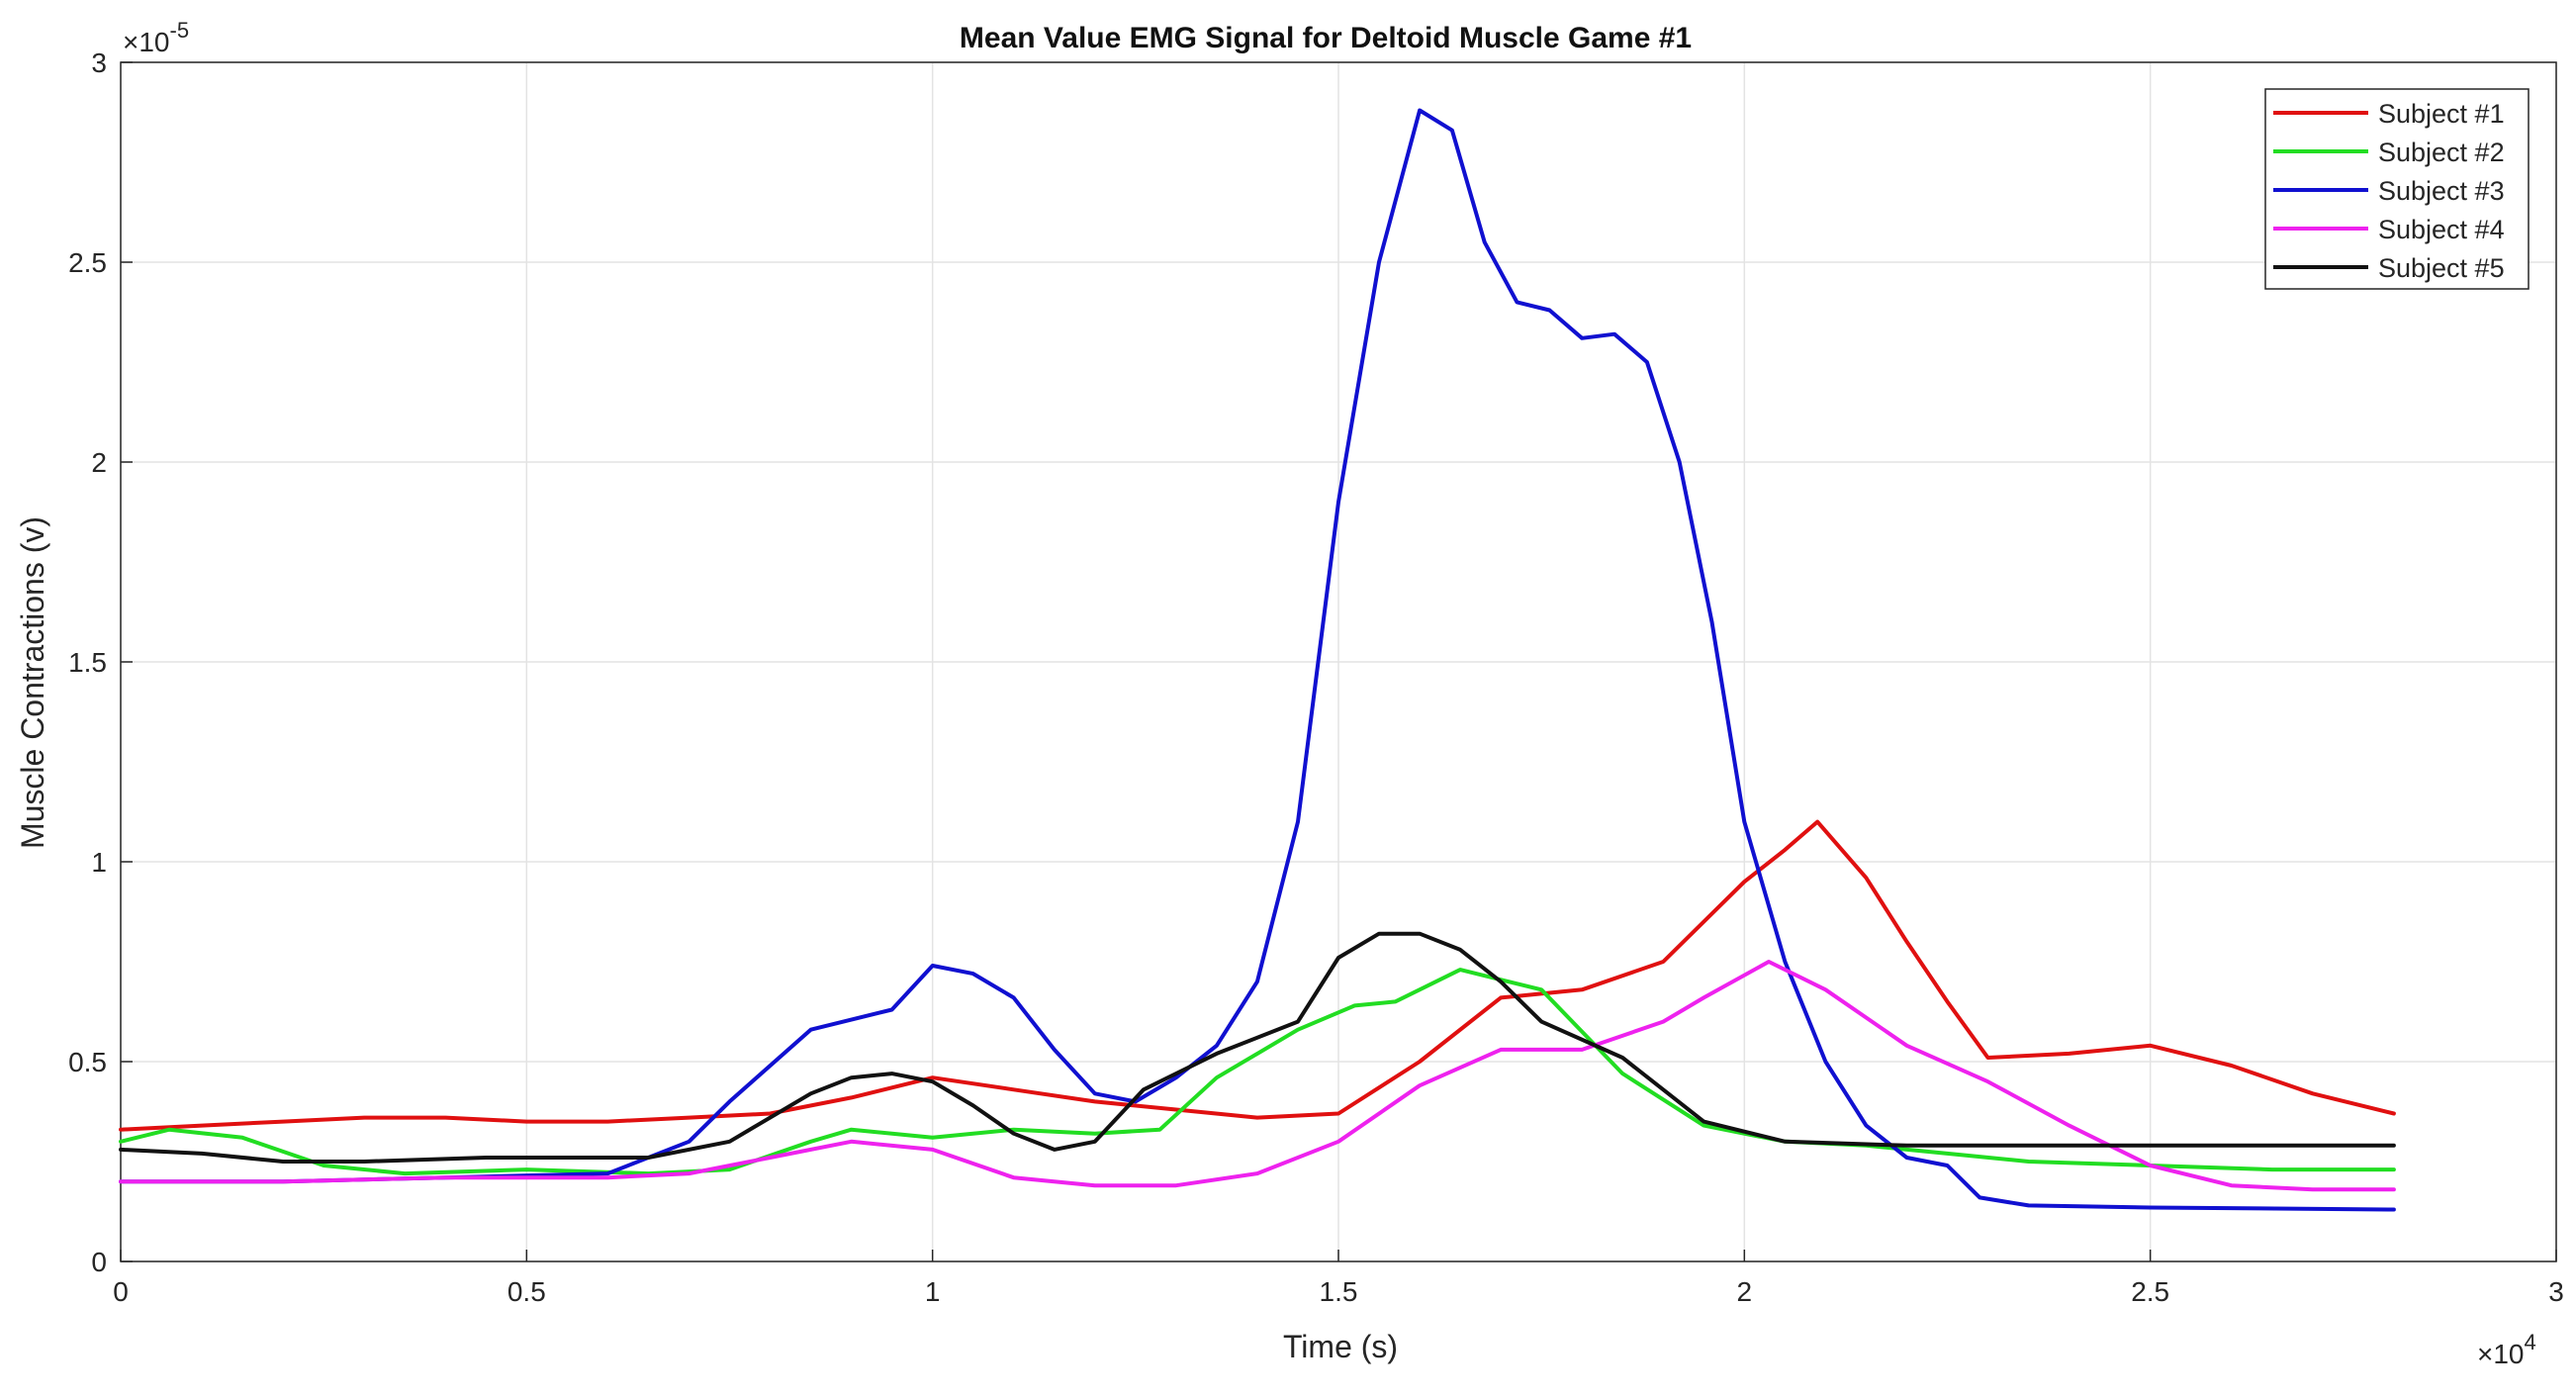  Describe the element at coordinates (2556, 1291) in the screenshot. I see `x-tick-label: 3` at that location.